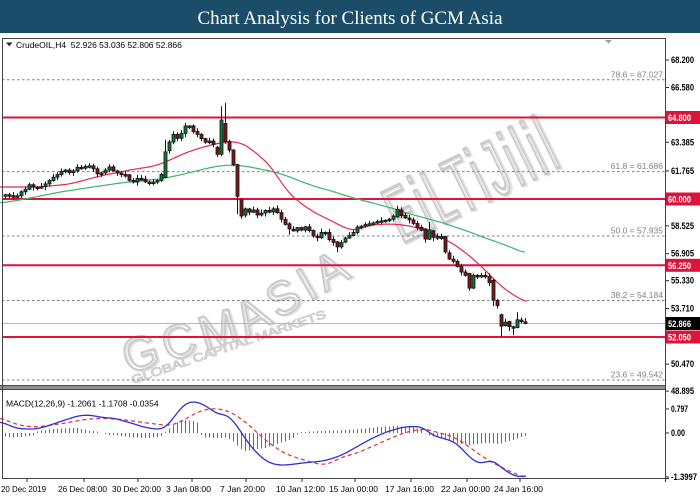  What do you see at coordinates (409, 489) in the screenshot?
I see `svg-text: 17 Jan 16:00` at bounding box center [409, 489].